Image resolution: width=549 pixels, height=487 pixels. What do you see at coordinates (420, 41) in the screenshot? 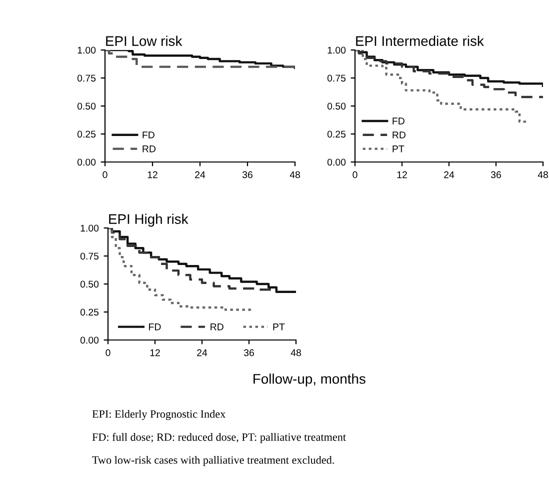
I see `chart-title: EPI Intermediate risk` at bounding box center [420, 41].